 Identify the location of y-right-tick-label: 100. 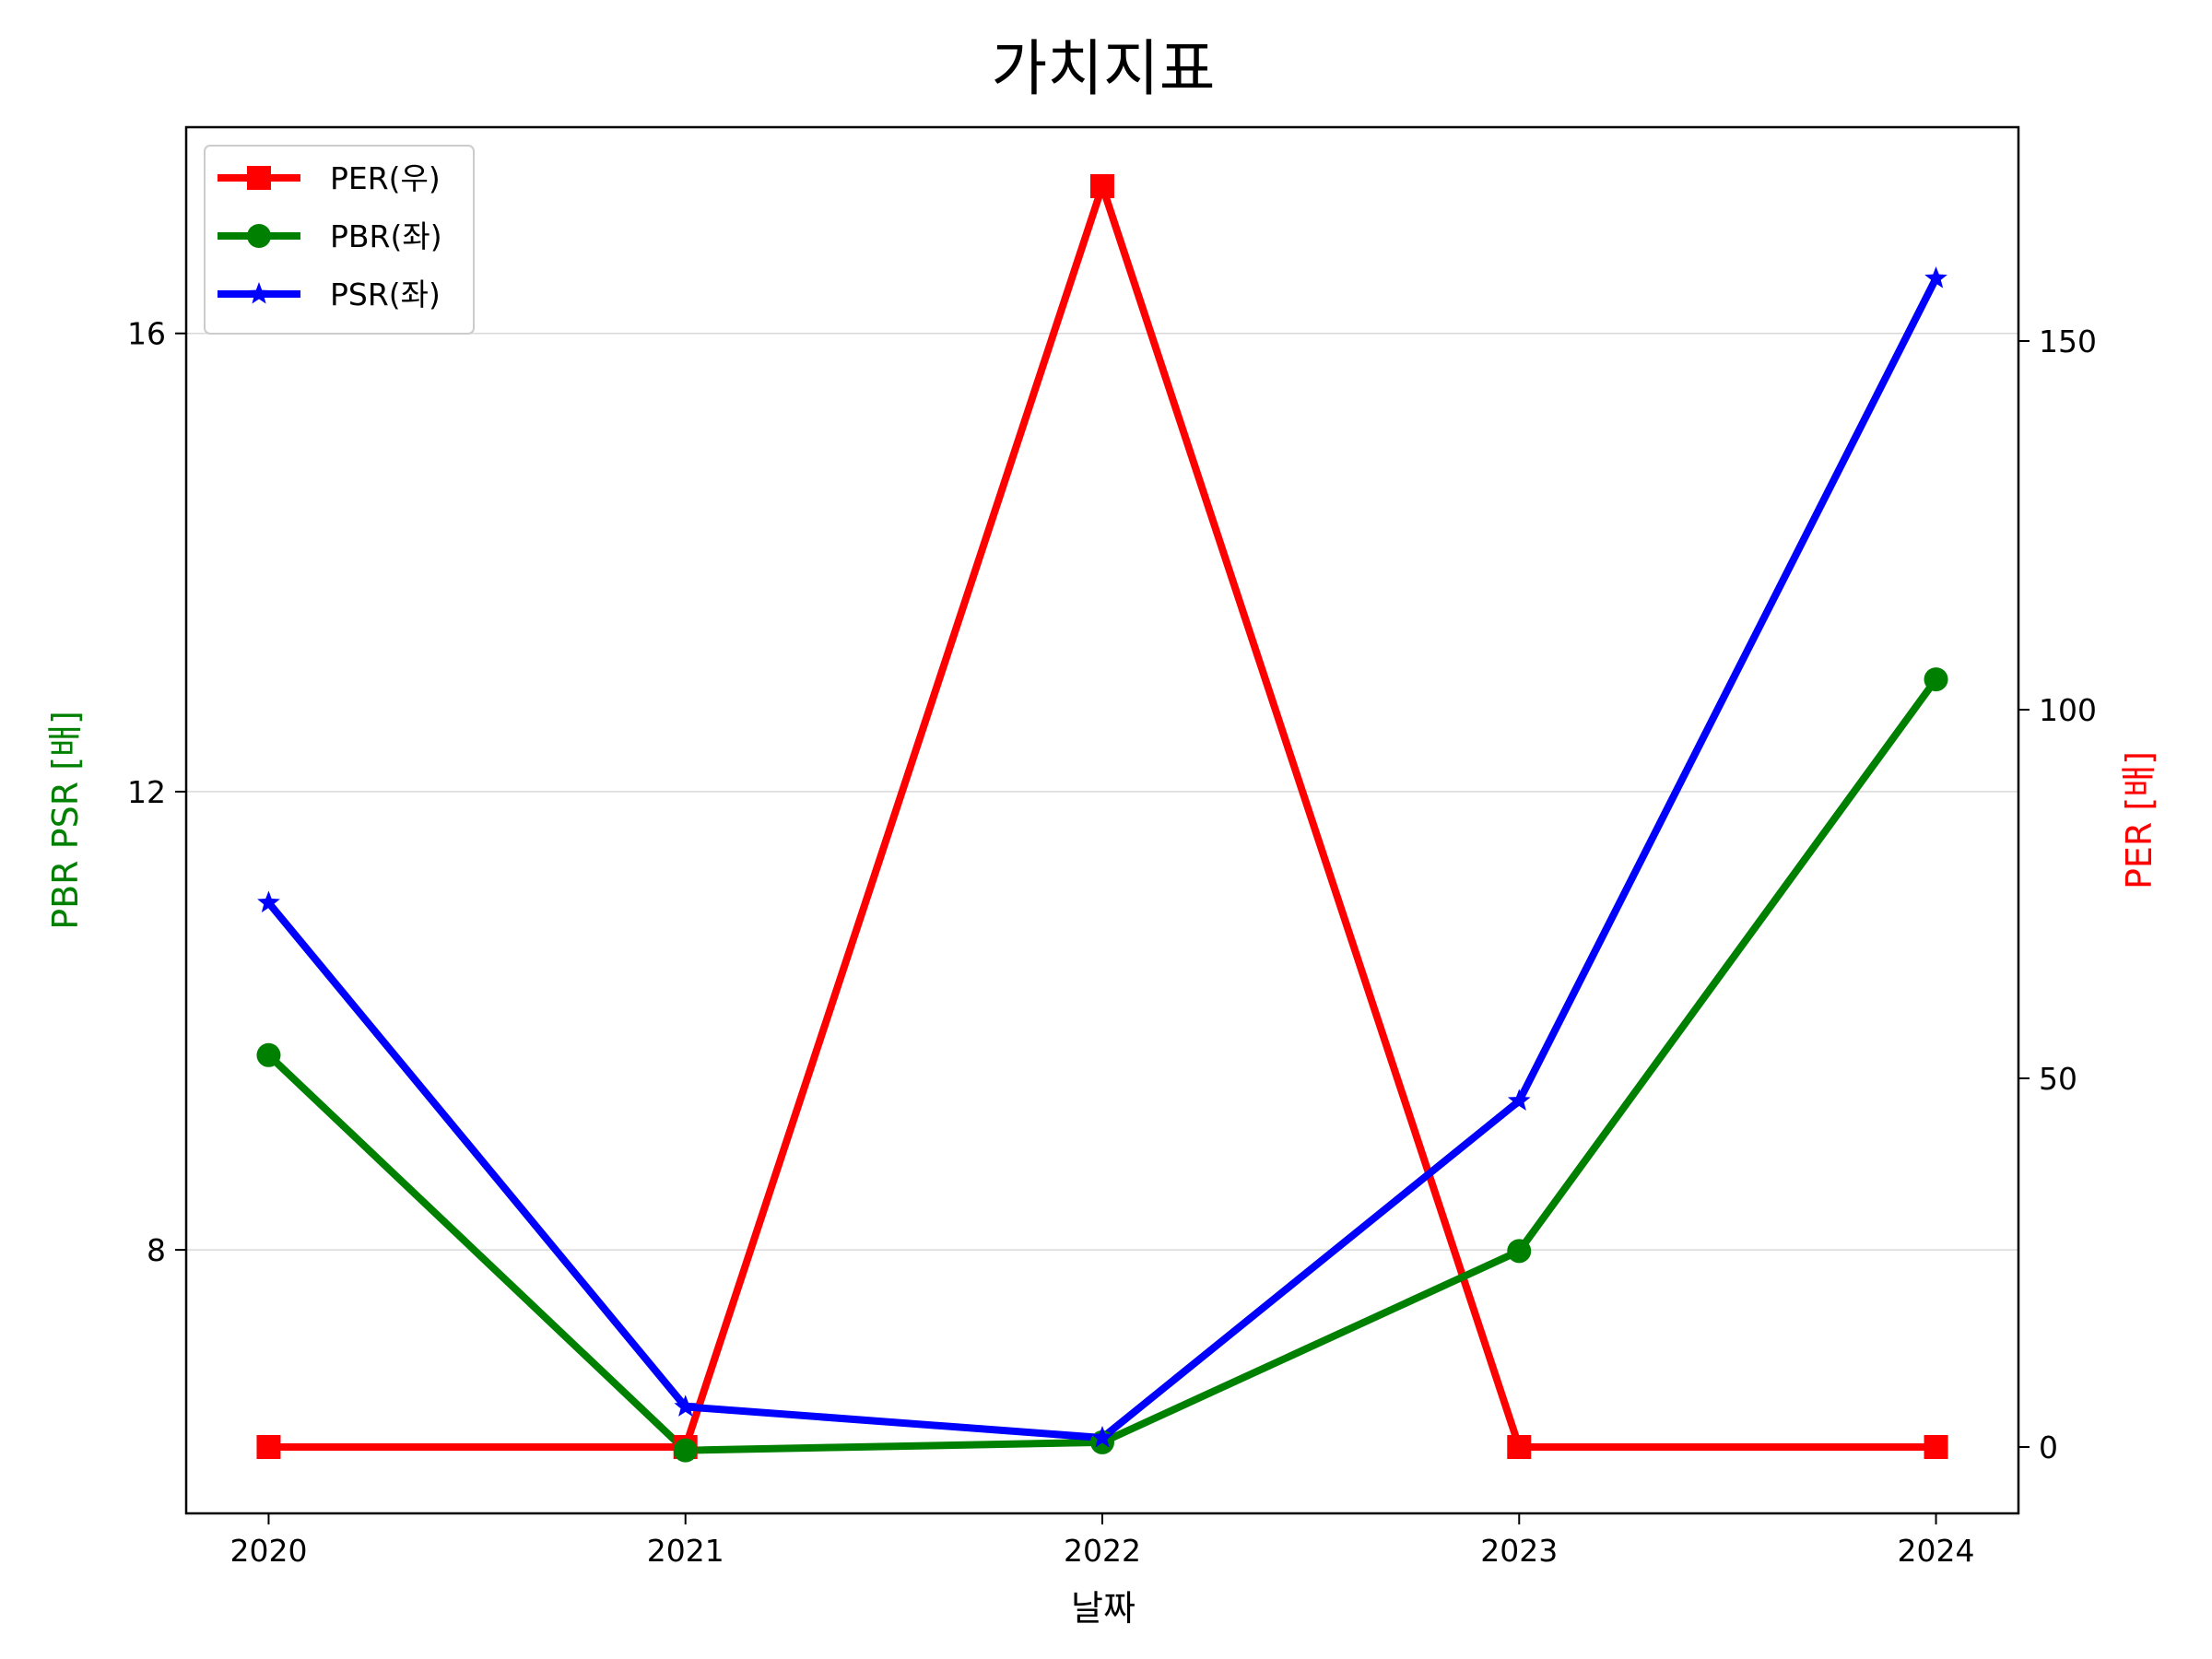
(2068, 710).